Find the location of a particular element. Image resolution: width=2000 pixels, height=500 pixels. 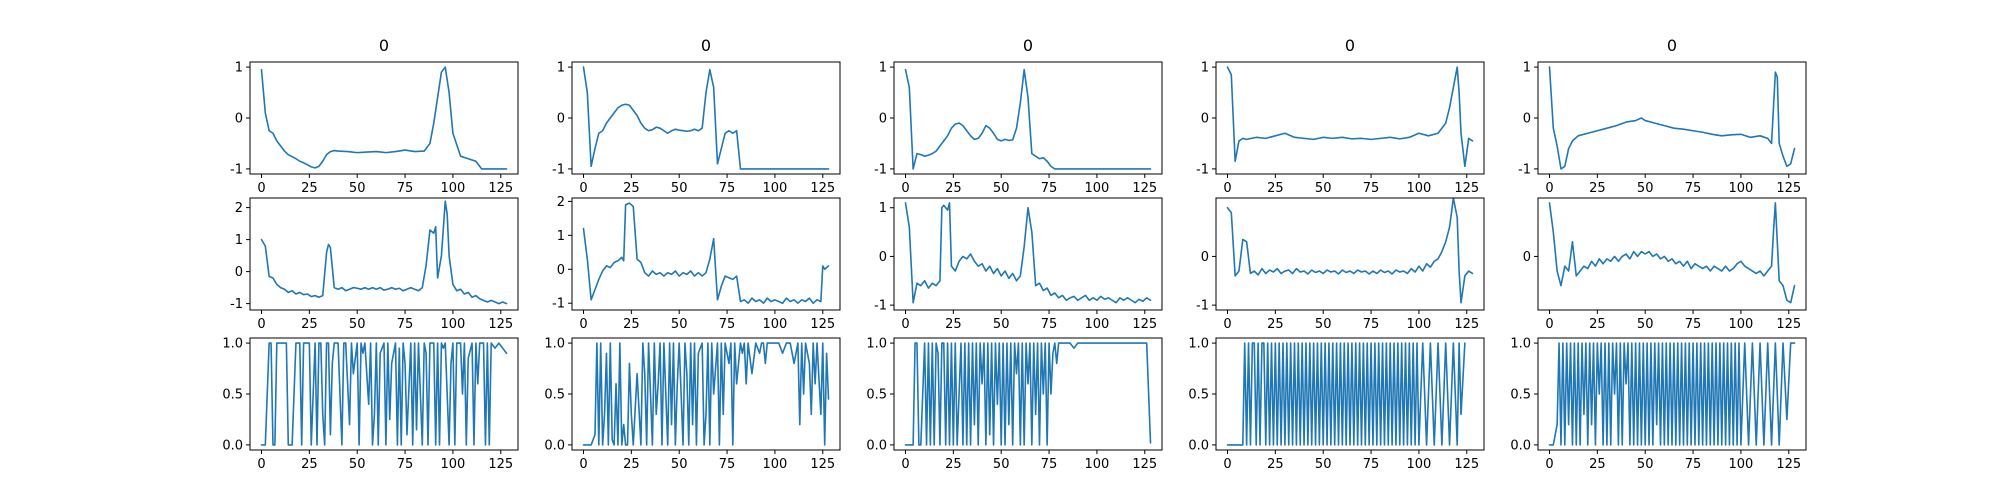

subplot-r2-c3: 0 25 50 75 100 125 -1 0 1 is located at coordinates (1018, 264).